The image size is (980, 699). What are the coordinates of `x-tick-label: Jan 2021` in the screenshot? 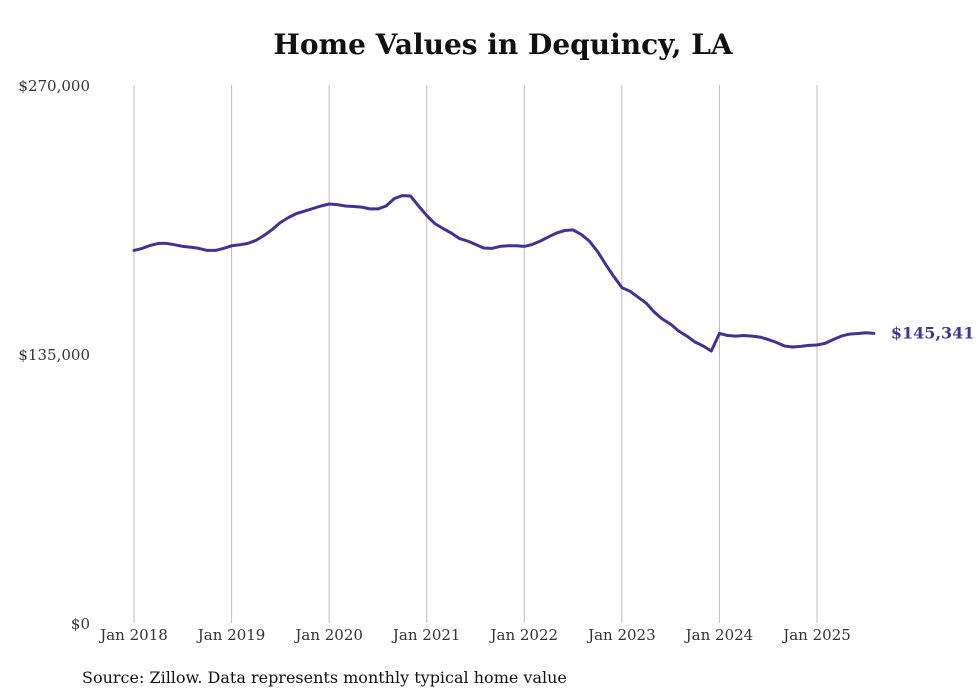 It's located at (426, 635).